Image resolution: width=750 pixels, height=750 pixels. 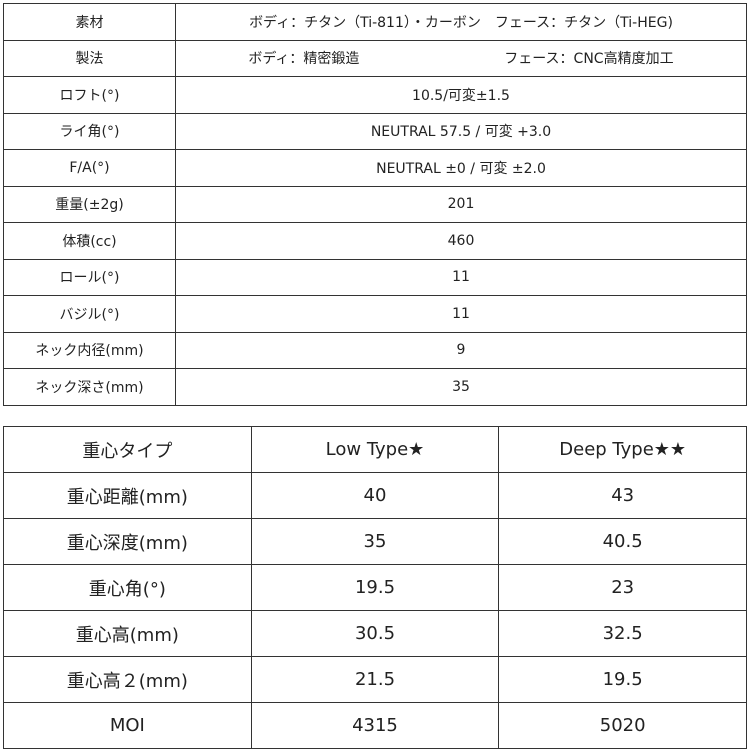 I want to click on spec-row: 体積(cc) 460, so click(x=375, y=241).